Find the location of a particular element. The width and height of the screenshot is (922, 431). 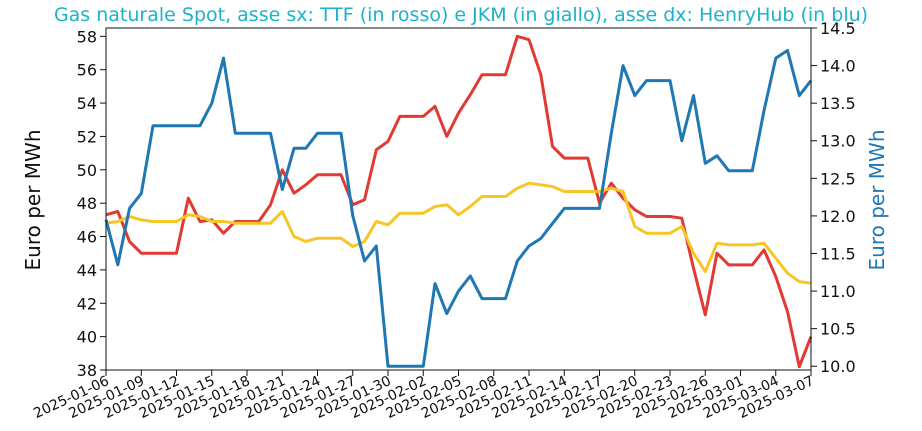

left-tick-label: 38 is located at coordinates (87, 370).